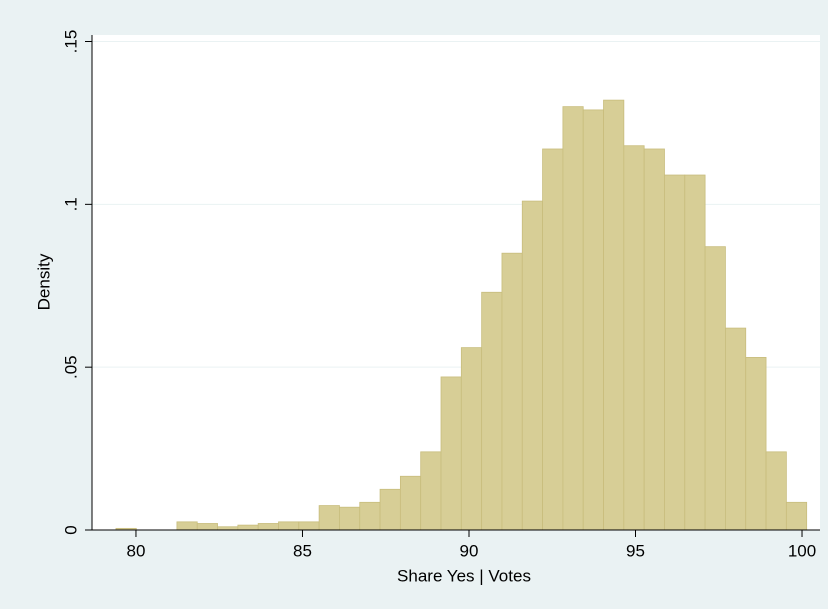 The height and width of the screenshot is (609, 828). I want to click on x-tick-label: 100, so click(802, 550).